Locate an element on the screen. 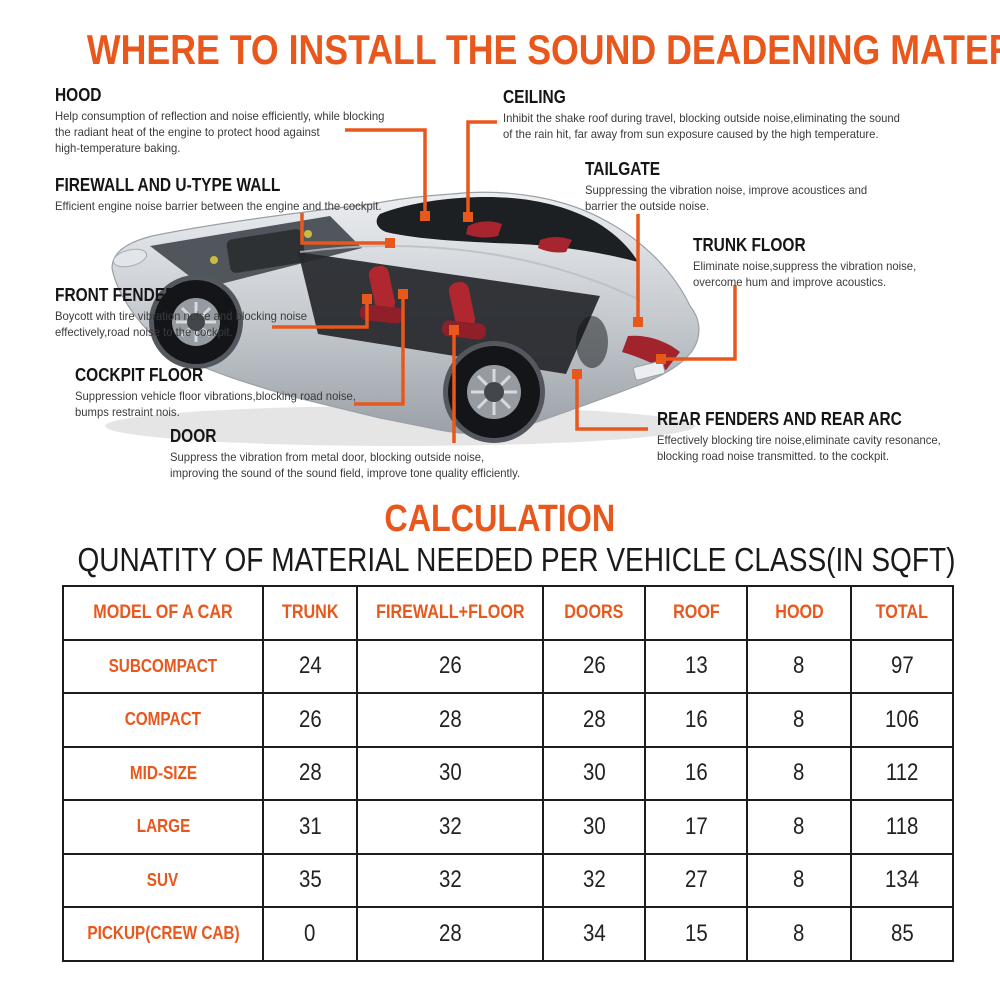 The image size is (1000, 1000). table-row: COMPACT 26 28 28 16 8 106 is located at coordinates (508, 720).